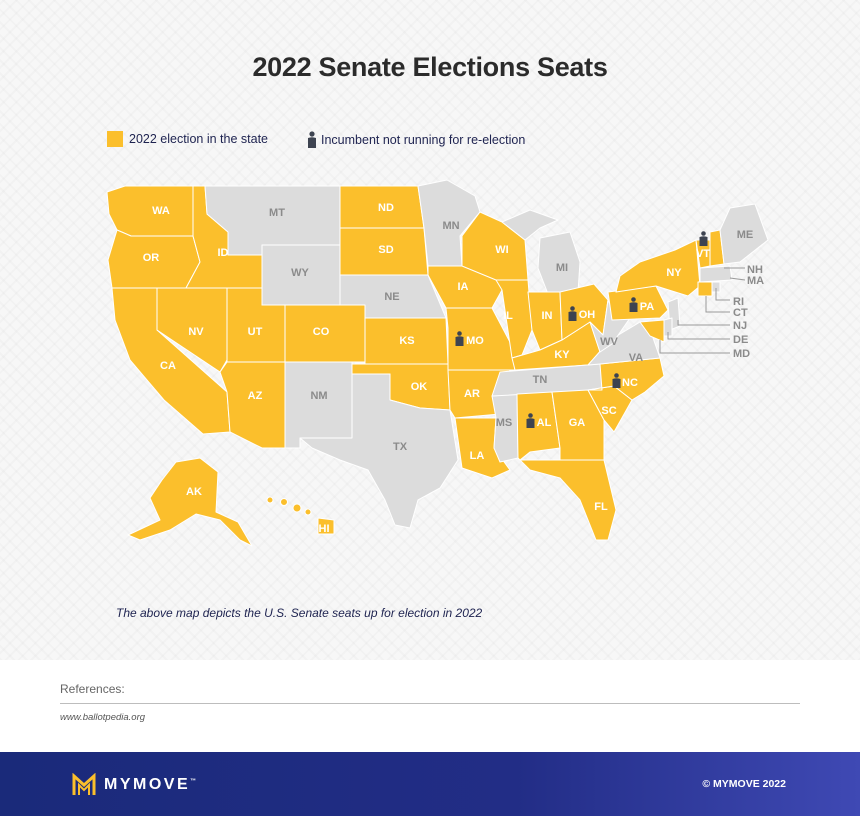 The width and height of the screenshot is (860, 816). Describe the element at coordinates (419, 387) in the screenshot. I see `label-OK: OK` at that location.